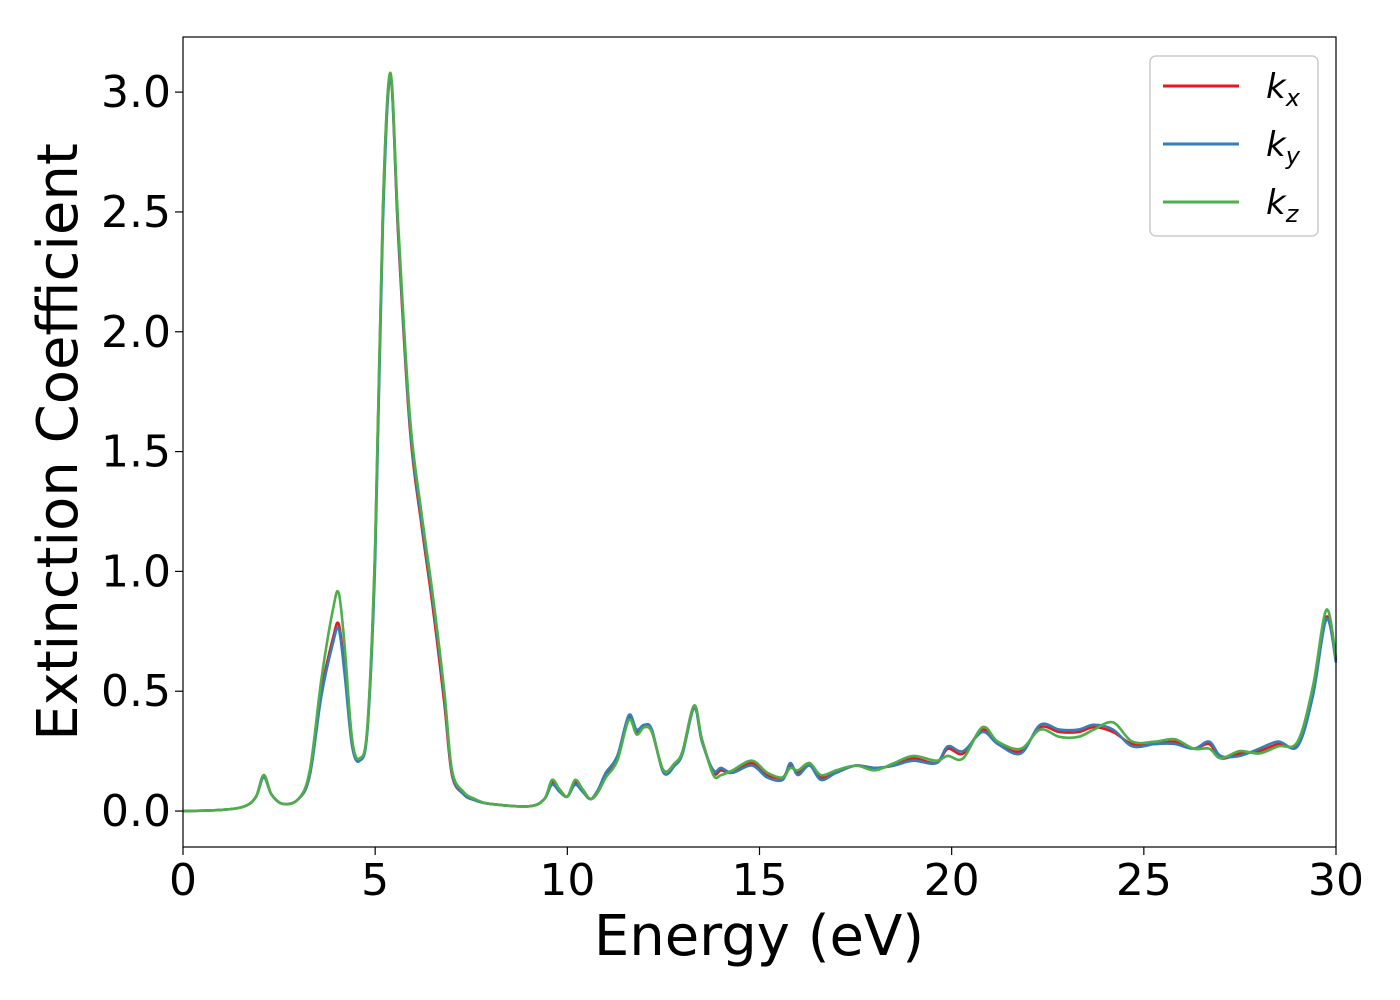  I want to click on x-tick-label: 0, so click(183, 880).